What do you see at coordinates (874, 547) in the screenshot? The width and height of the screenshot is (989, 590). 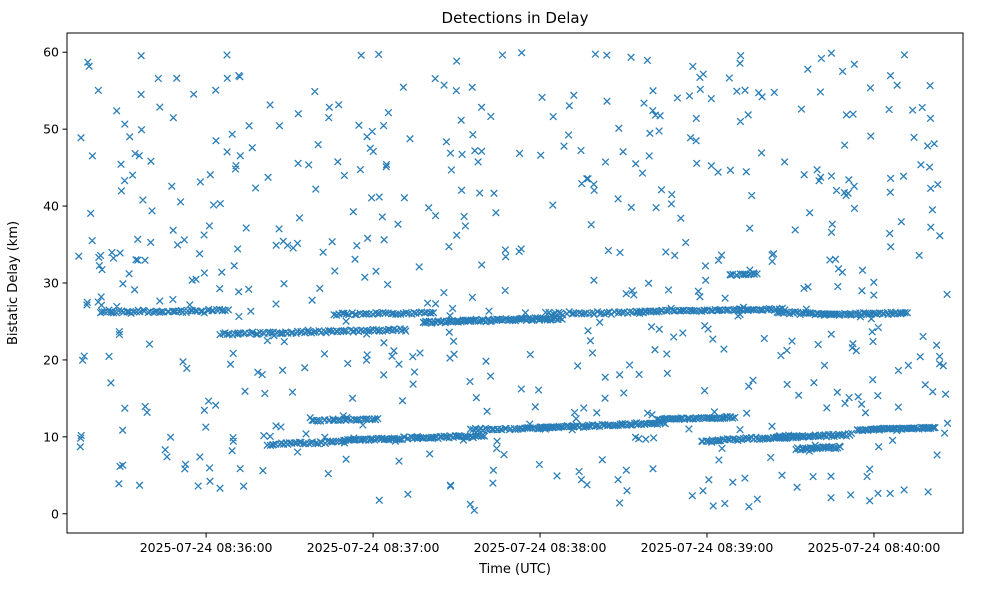 I see `x-tick-label: 2025-07-24 08:40:00` at bounding box center [874, 547].